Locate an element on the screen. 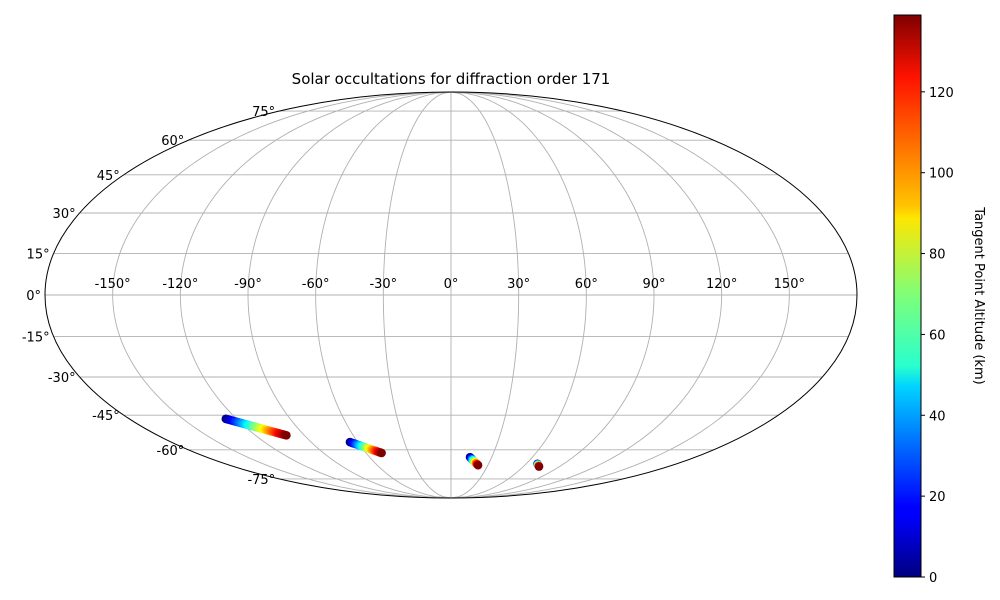 The width and height of the screenshot is (1000, 600). data-points is located at coordinates (382, 442).